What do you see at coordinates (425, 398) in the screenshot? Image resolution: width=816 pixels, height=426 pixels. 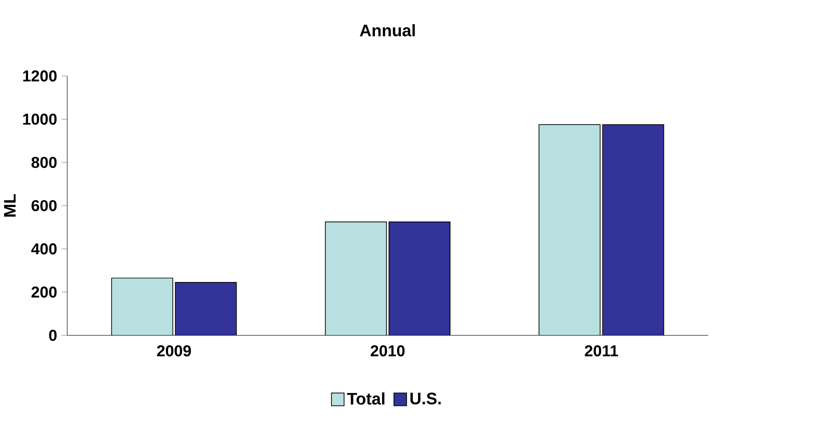 I see `legend-label: U.S.` at bounding box center [425, 398].